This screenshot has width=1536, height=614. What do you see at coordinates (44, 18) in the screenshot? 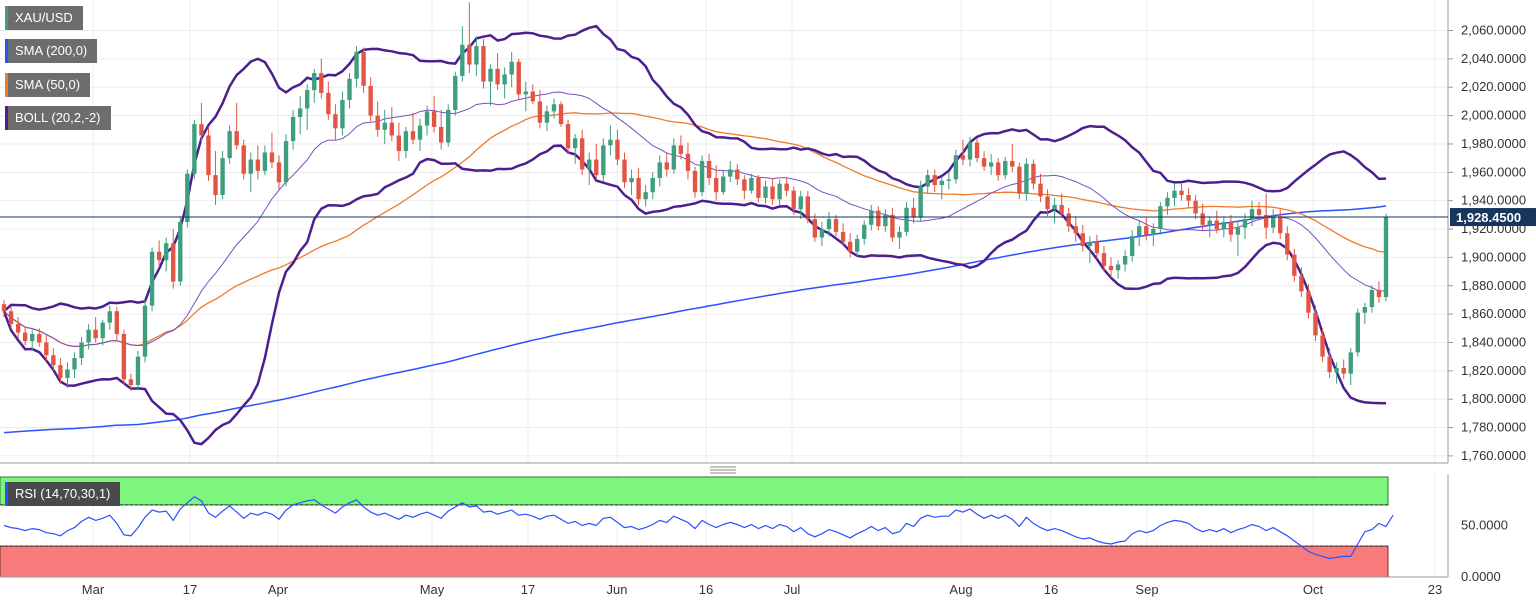
I see `legend-symbol: XAU/USD` at bounding box center [44, 18].